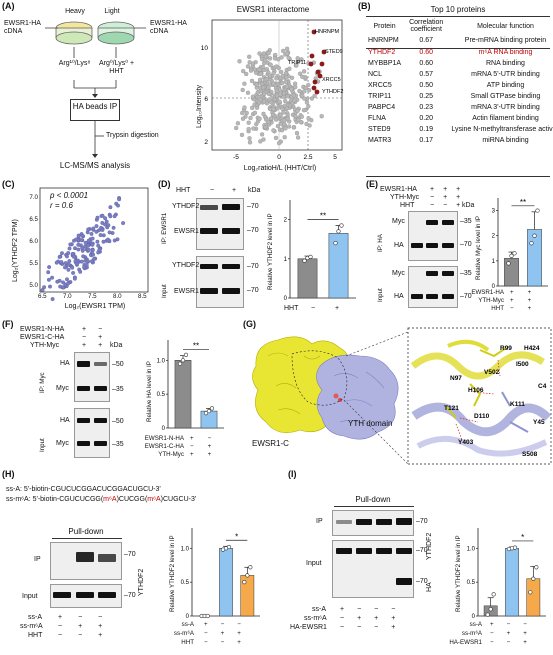 This screenshot has width=553, height=655. I want to click on d-ip-label: IP: EWSR1, so click(164, 228).